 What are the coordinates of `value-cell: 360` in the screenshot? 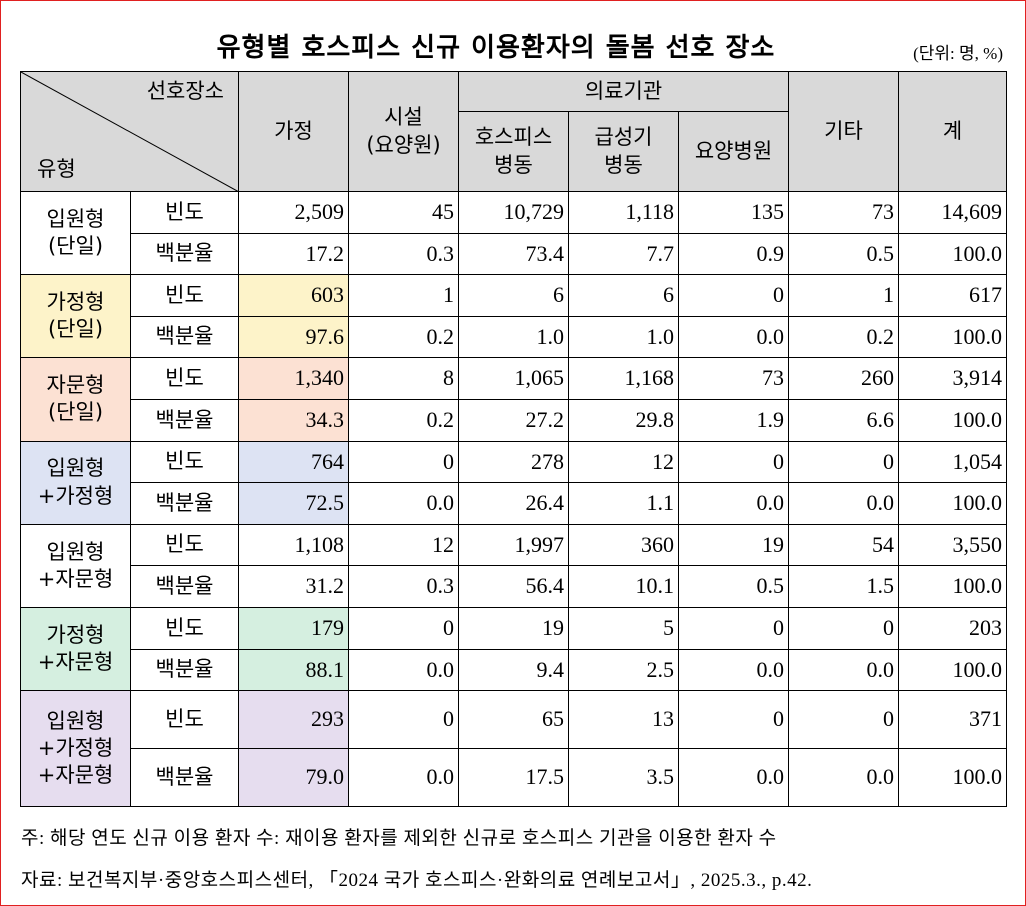 It's located at (623, 545).